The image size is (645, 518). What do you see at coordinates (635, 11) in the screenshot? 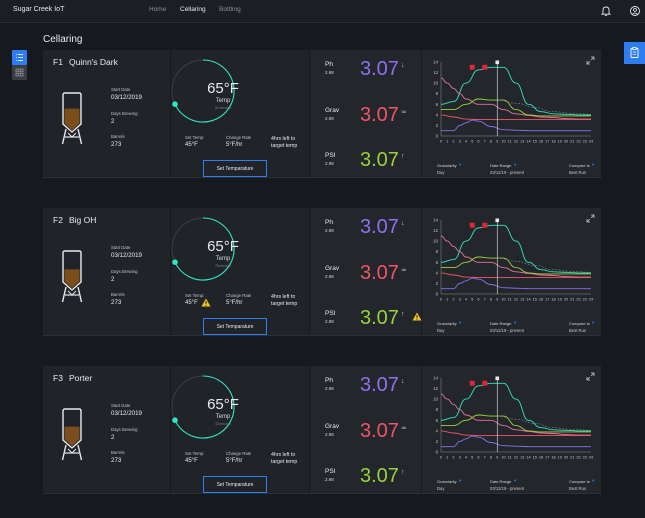
I see `user-icon` at bounding box center [635, 11].